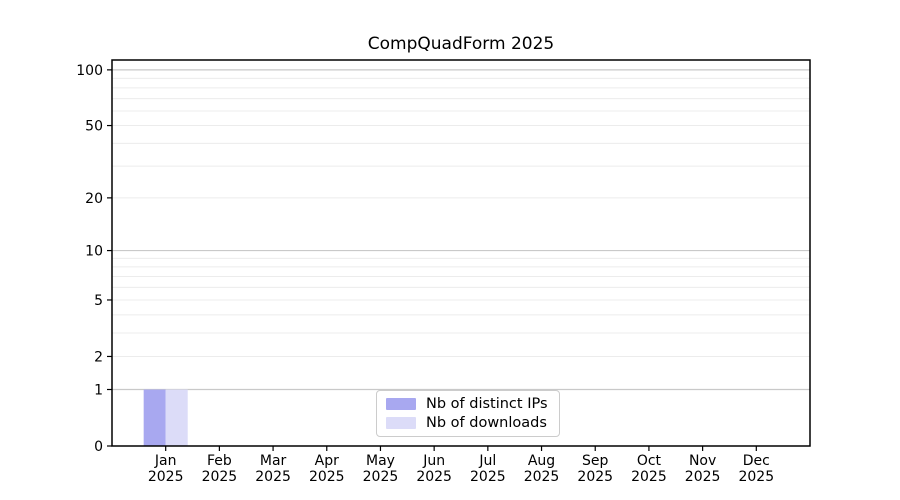 This screenshot has height=500, width=900. I want to click on y-tick-label: 5, so click(98, 301).